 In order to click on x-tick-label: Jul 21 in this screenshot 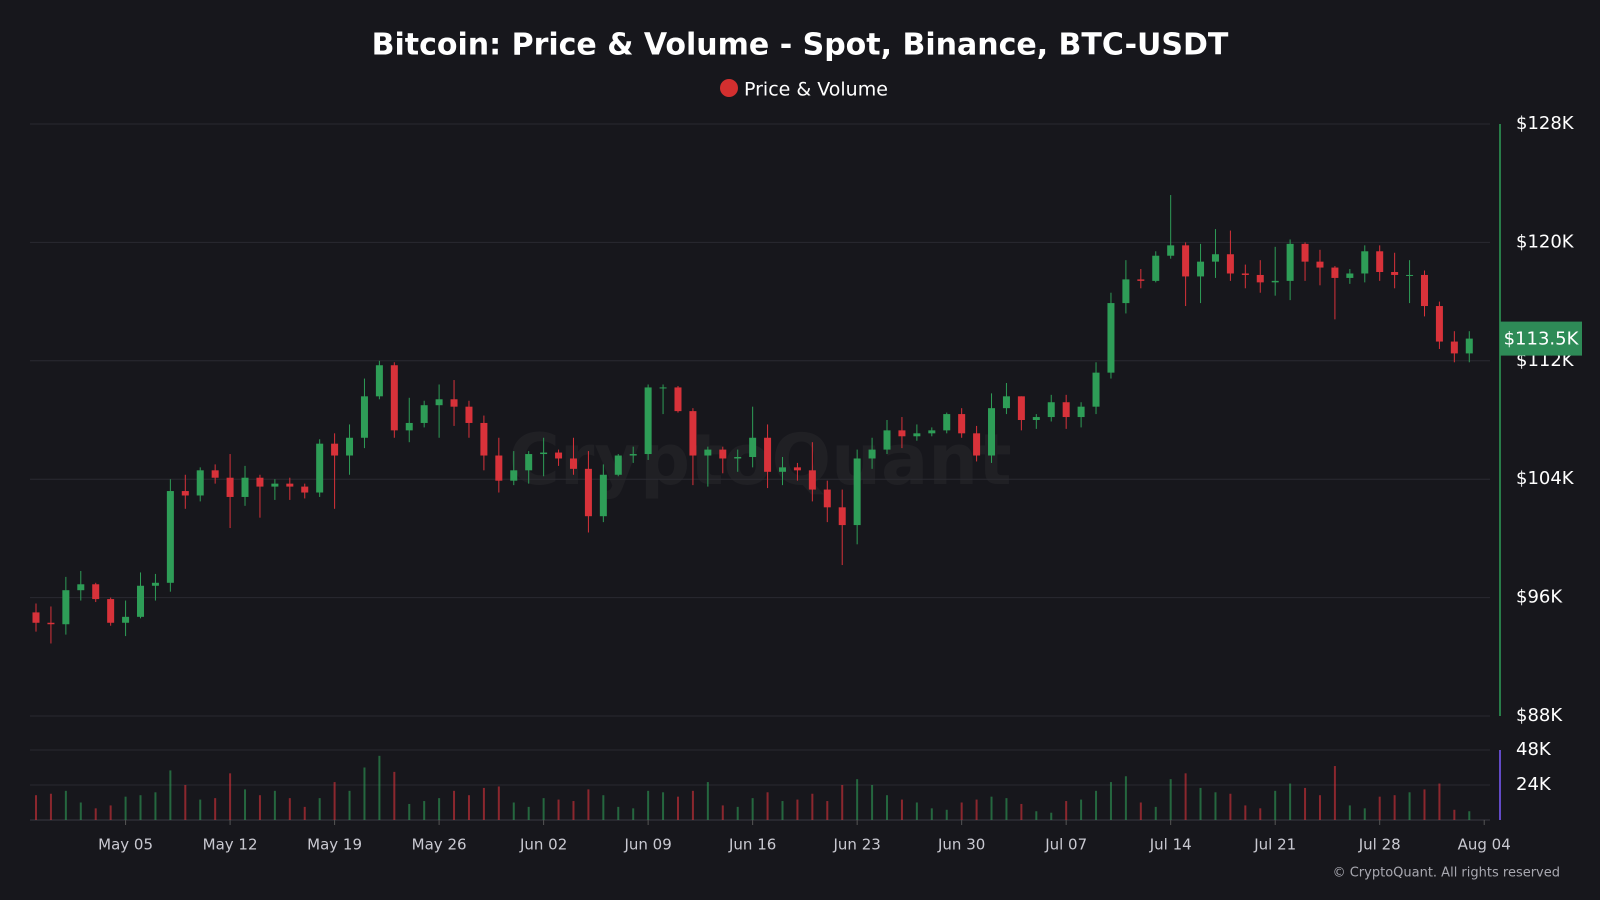, I will do `click(1274, 845)`.